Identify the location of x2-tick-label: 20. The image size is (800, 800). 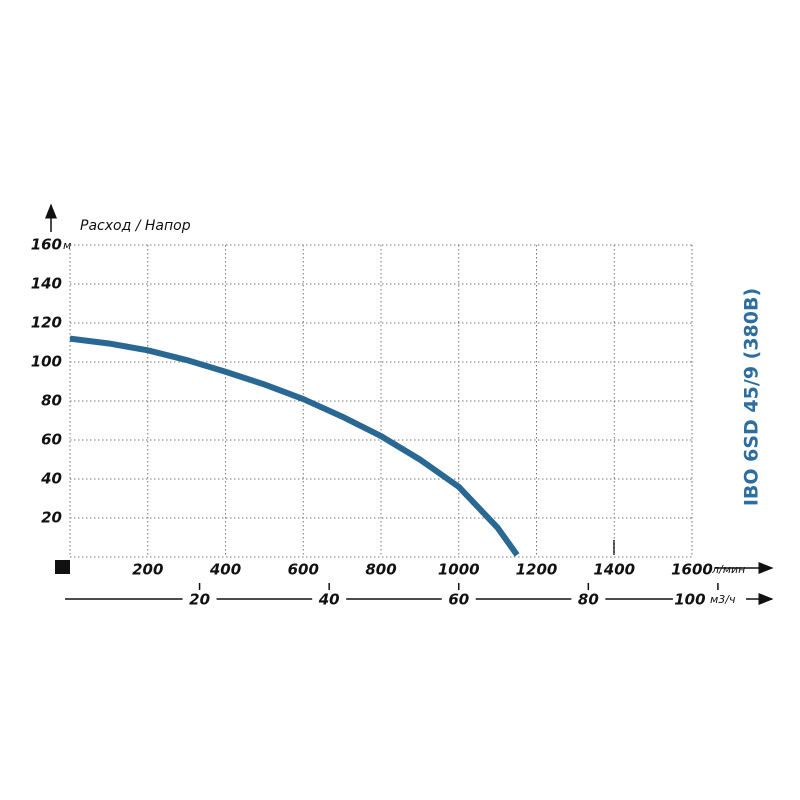
(199, 600).